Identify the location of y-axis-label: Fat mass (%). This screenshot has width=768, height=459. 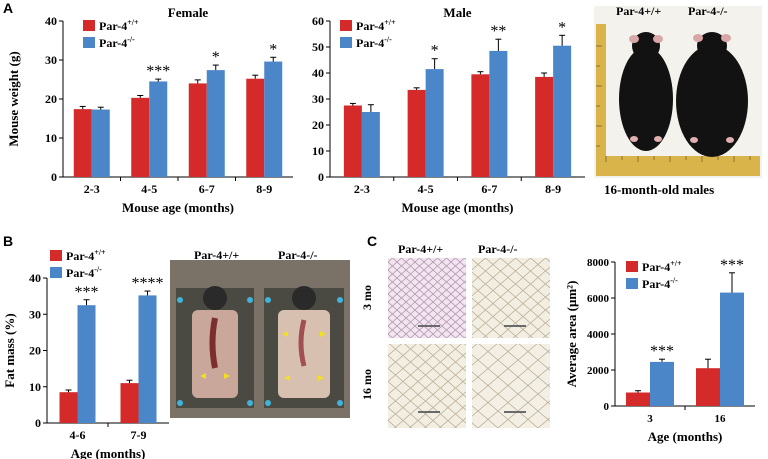
(9, 350).